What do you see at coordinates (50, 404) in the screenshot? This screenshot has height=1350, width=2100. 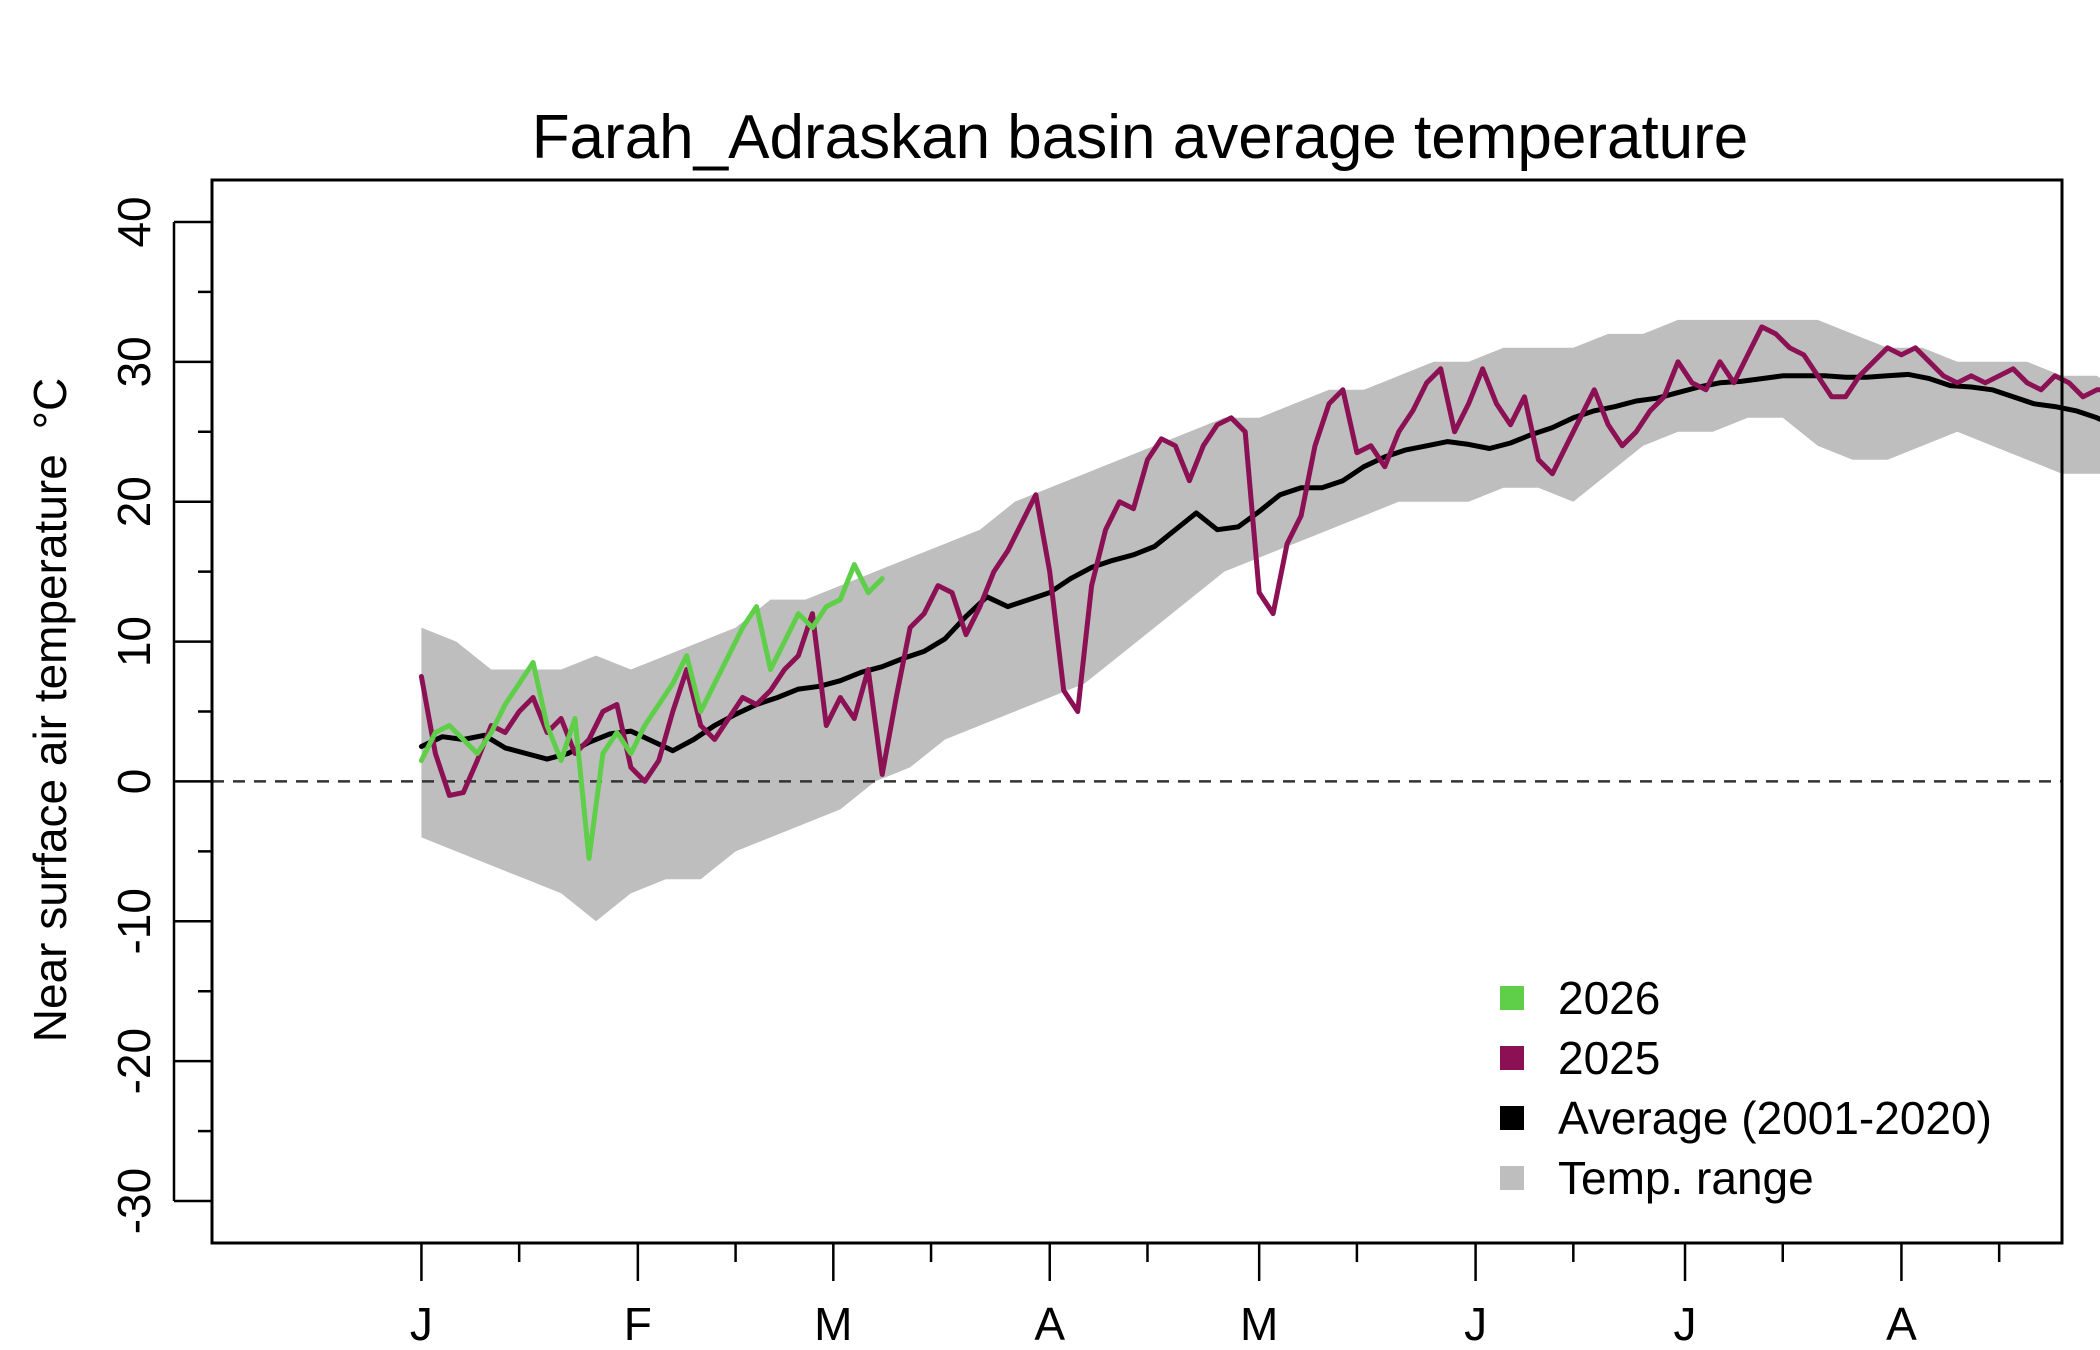 I see `y-axis-unit: °C` at bounding box center [50, 404].